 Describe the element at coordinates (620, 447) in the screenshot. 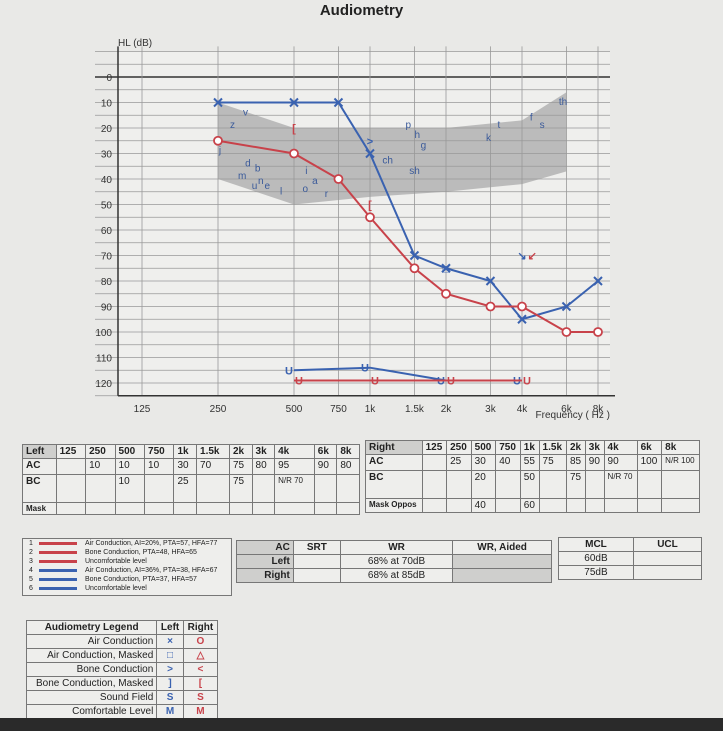

I see `column-header: 4k` at that location.